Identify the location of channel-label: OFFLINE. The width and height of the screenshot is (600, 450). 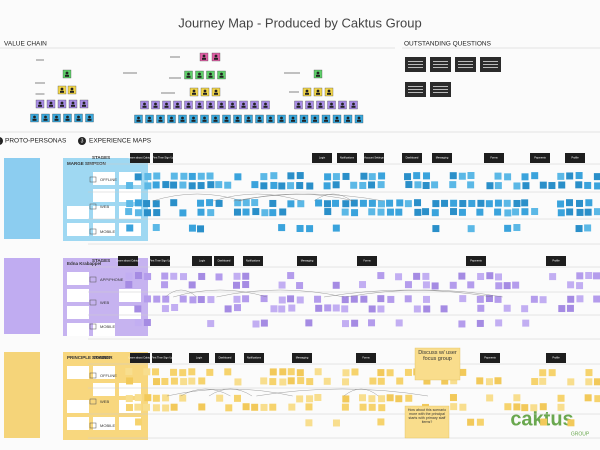
(108, 179).